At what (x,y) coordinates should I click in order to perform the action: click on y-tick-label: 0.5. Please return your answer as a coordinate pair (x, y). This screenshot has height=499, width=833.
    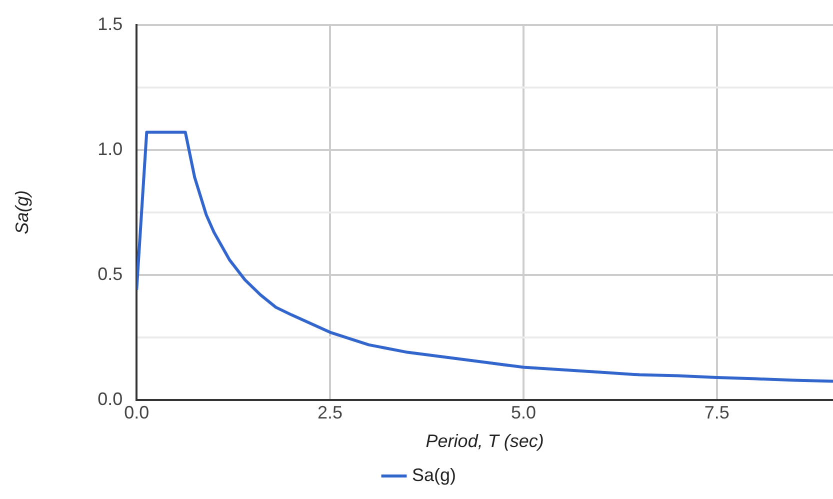
    Looking at the image, I should click on (110, 274).